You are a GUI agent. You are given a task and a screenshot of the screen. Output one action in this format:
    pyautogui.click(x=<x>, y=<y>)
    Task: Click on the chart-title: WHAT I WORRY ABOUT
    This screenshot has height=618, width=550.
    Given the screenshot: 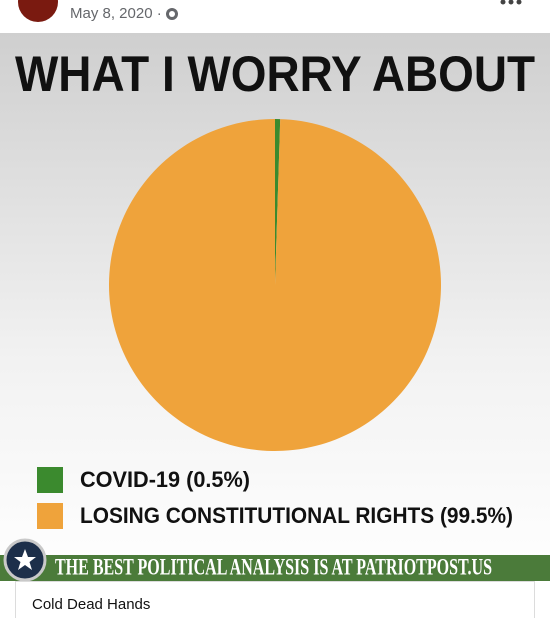 What is the action you would take?
    pyautogui.click(x=275, y=74)
    